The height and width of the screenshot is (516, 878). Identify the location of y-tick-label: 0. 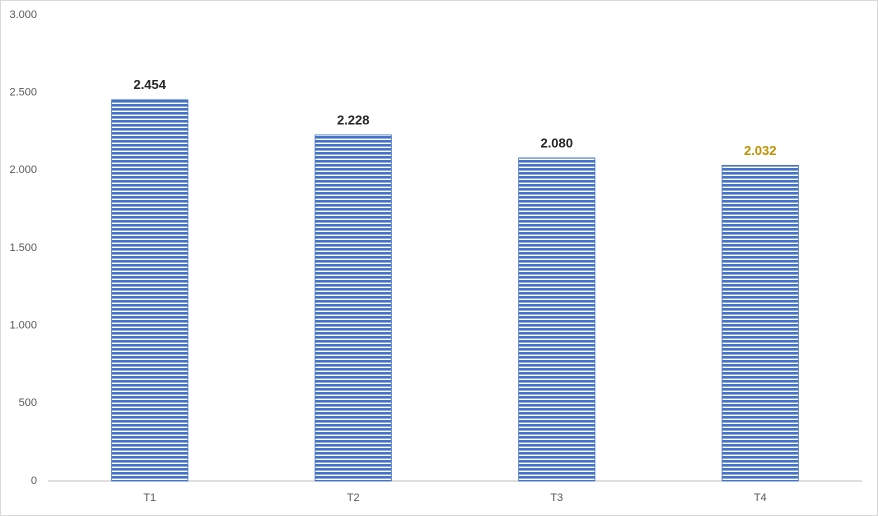
(34, 481).